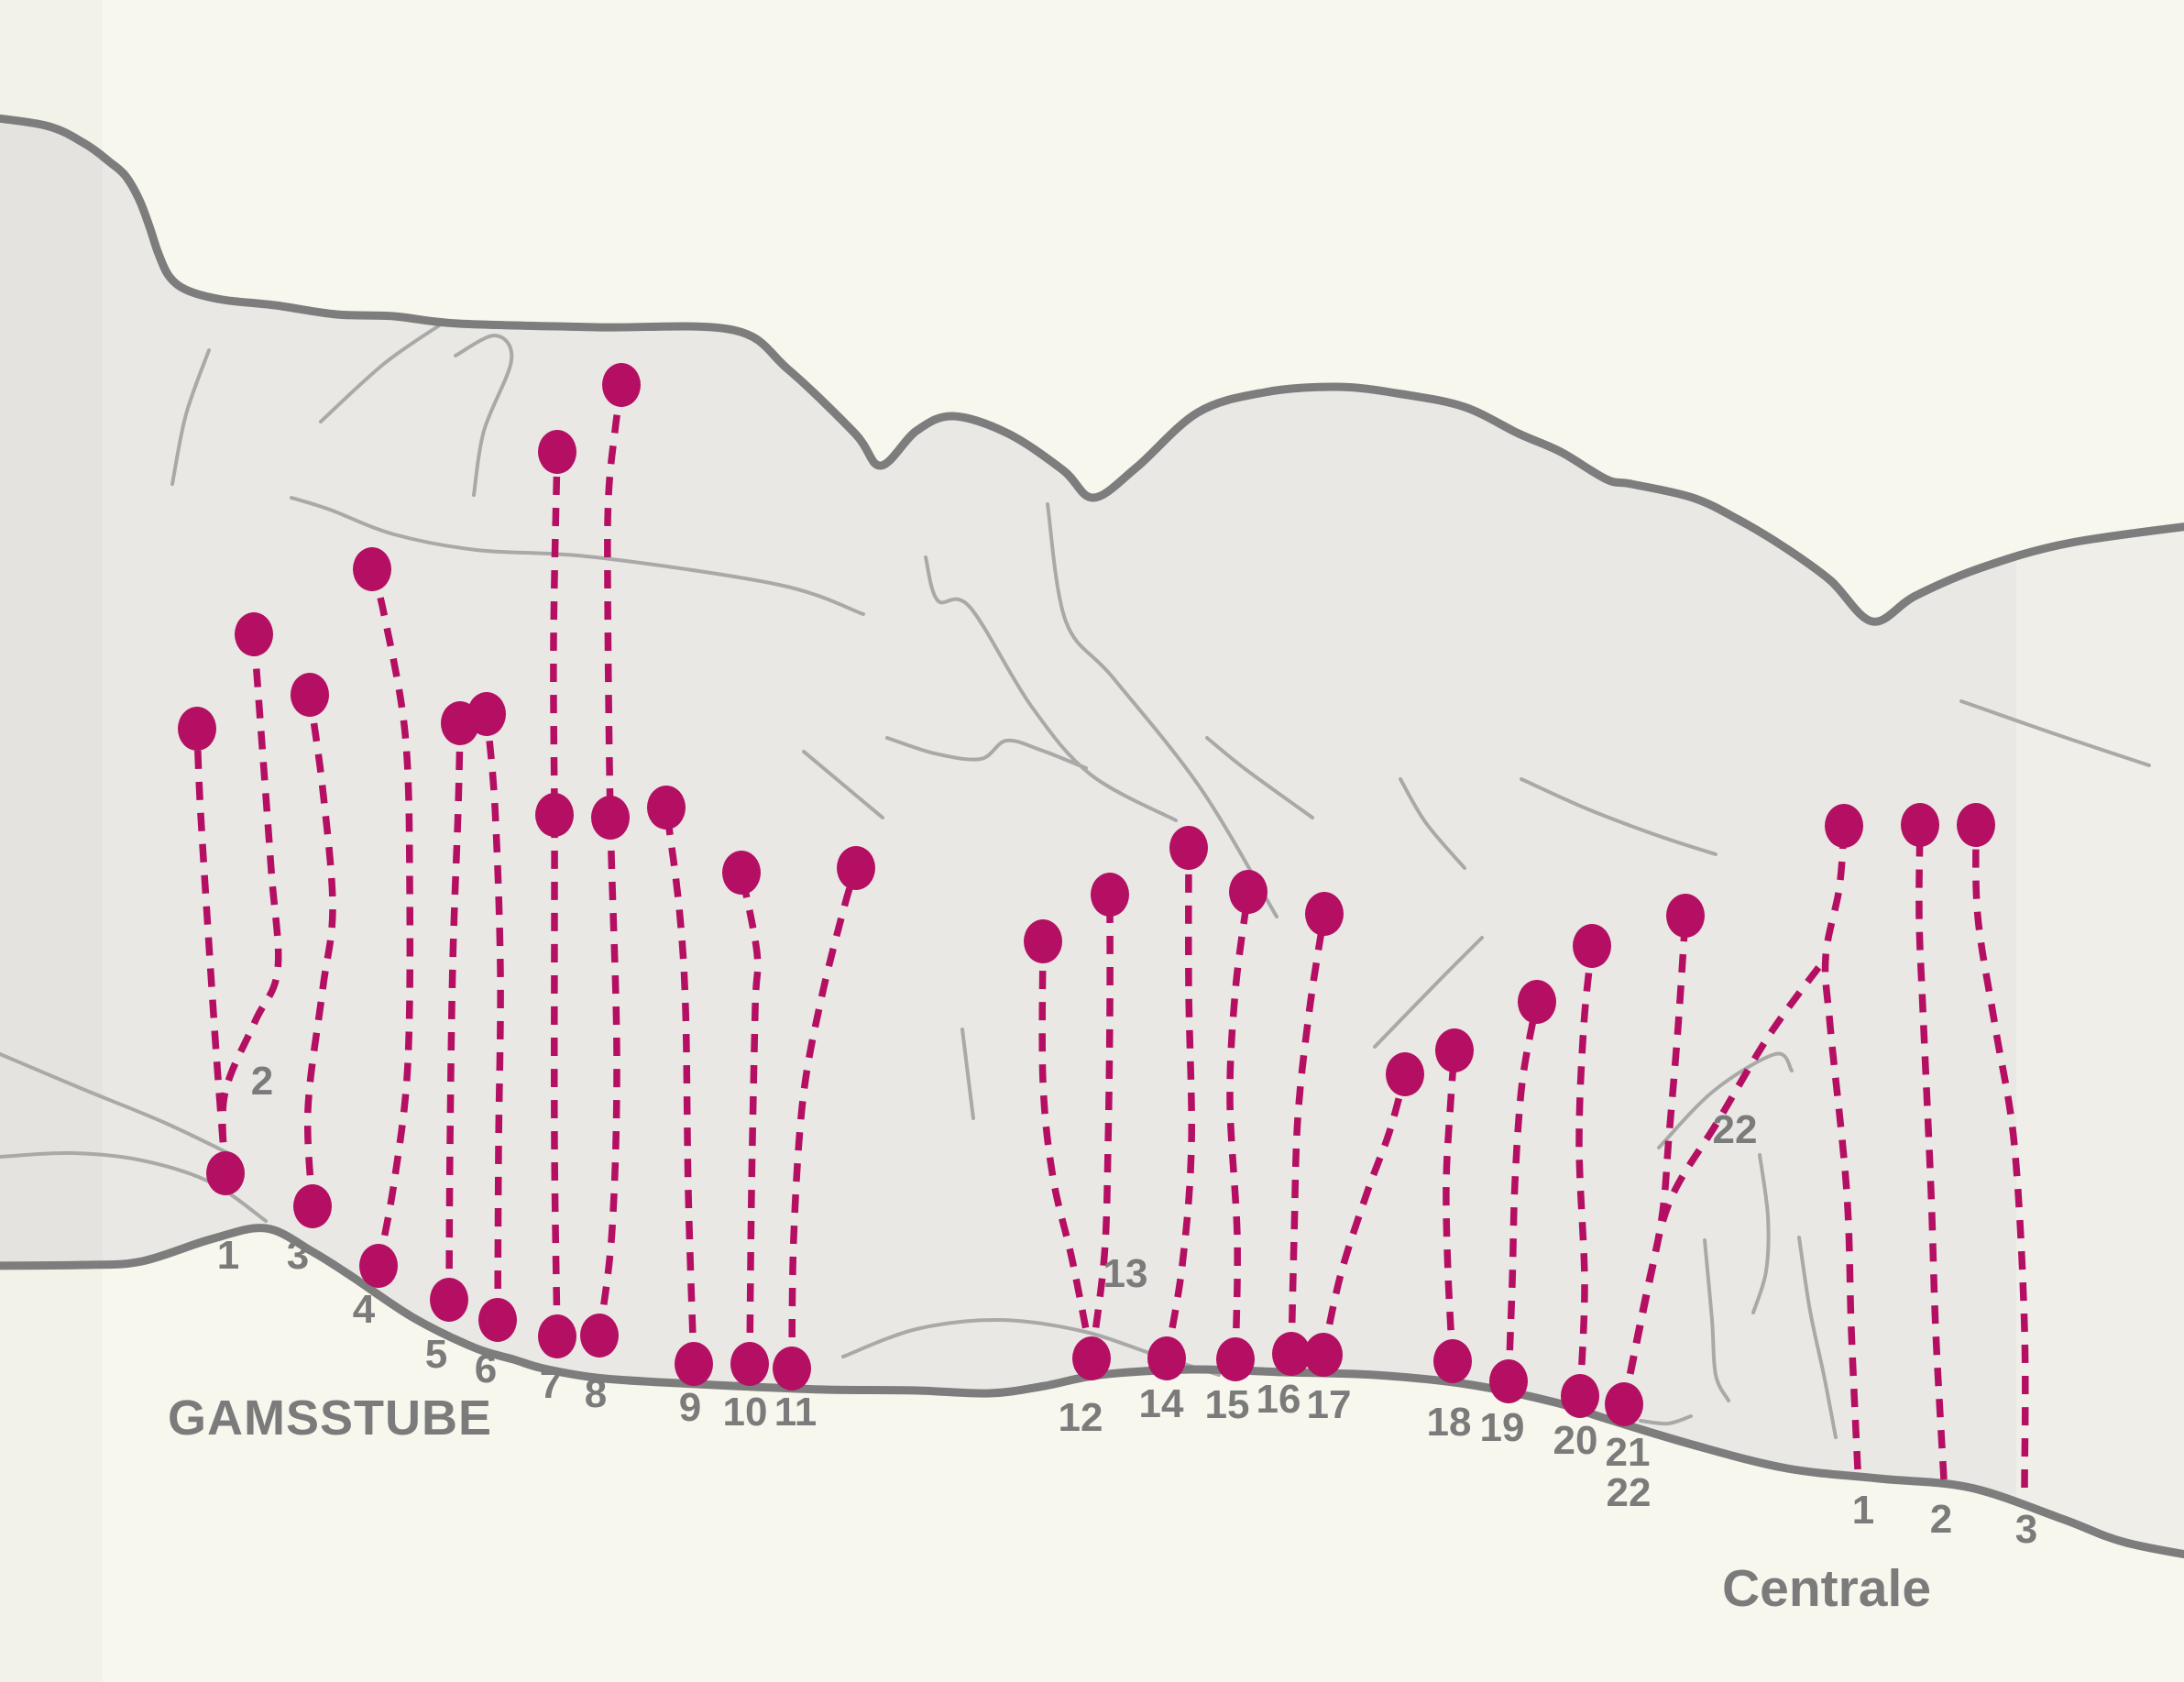  I want to click on shading-band-right, so click(2100, 1040).